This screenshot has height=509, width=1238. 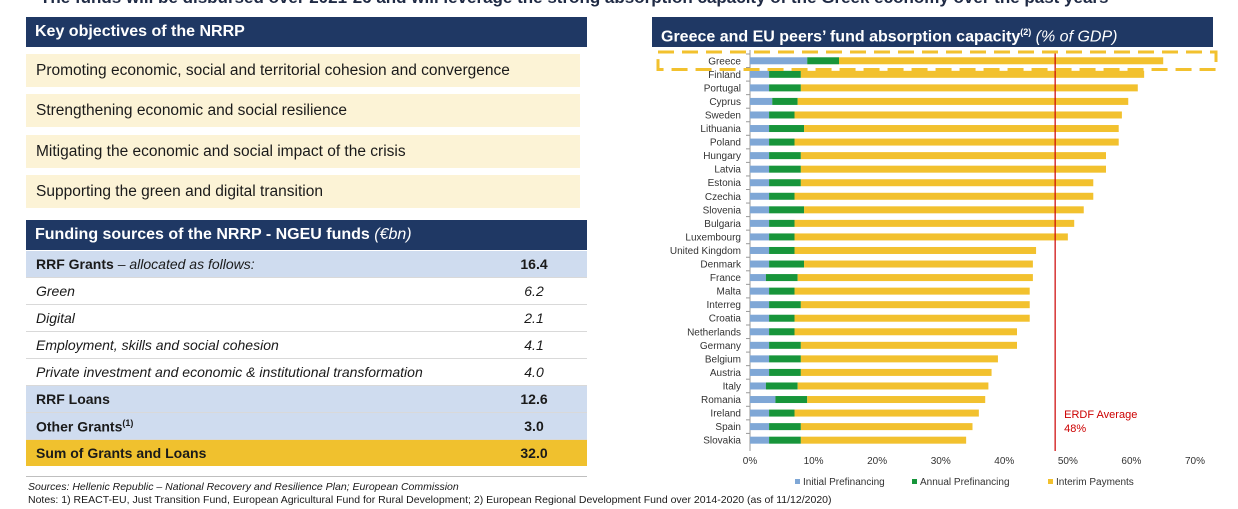 I want to click on x-tick-label: 20%, so click(x=877, y=461).